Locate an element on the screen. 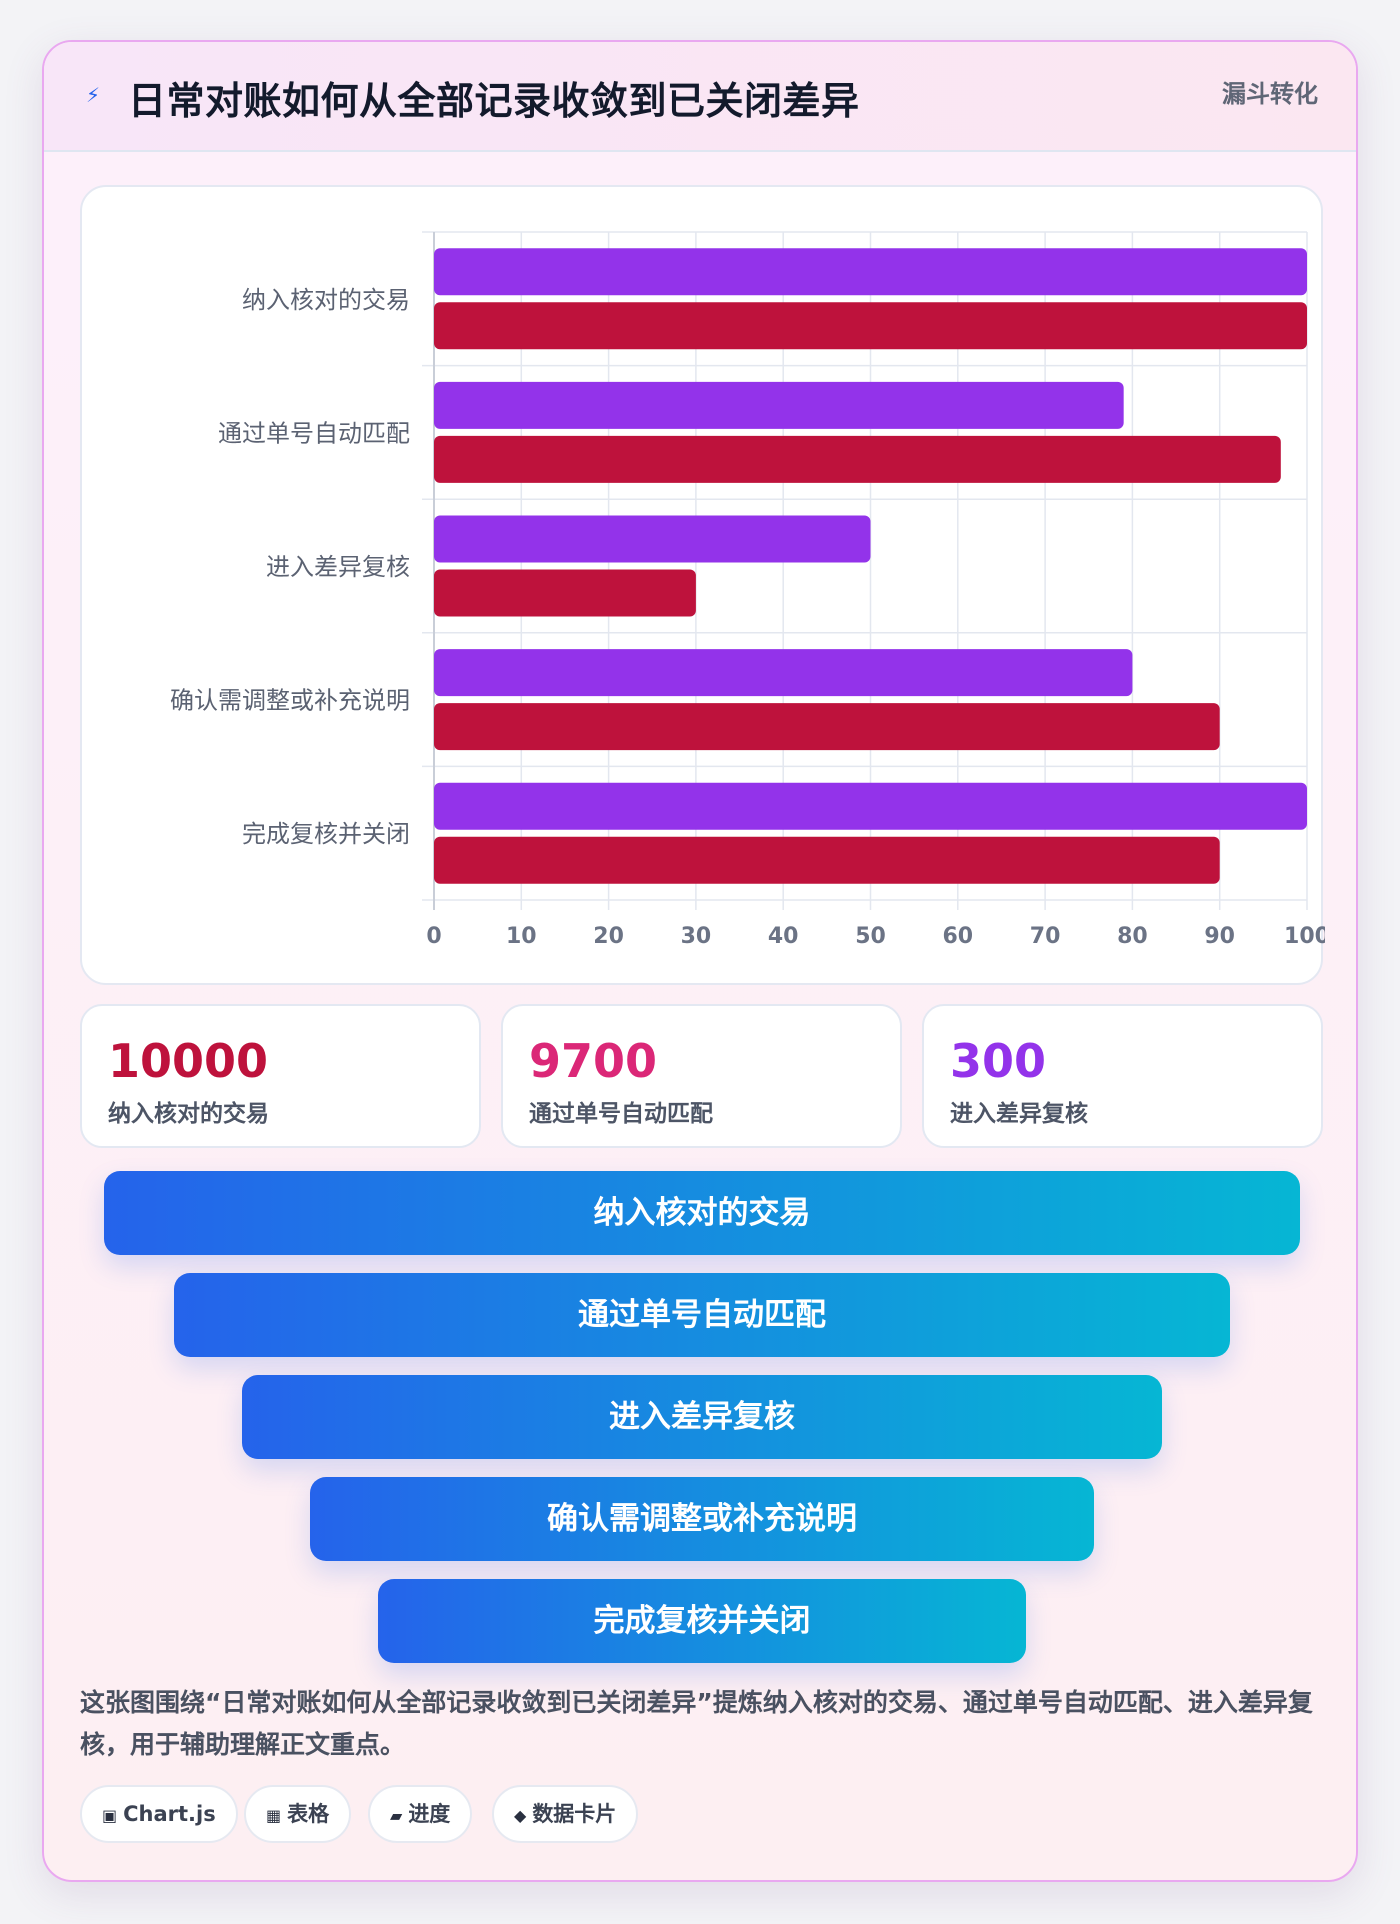  x-tick-label: 60 is located at coordinates (957, 936).